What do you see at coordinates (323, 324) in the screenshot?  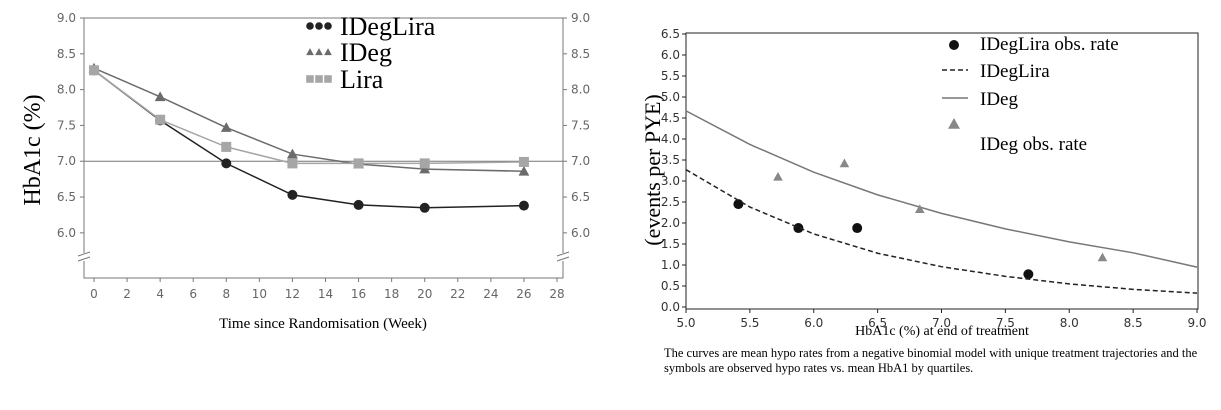 I see `left-x-axis-label: Time since Randomisation (Week)` at bounding box center [323, 324].